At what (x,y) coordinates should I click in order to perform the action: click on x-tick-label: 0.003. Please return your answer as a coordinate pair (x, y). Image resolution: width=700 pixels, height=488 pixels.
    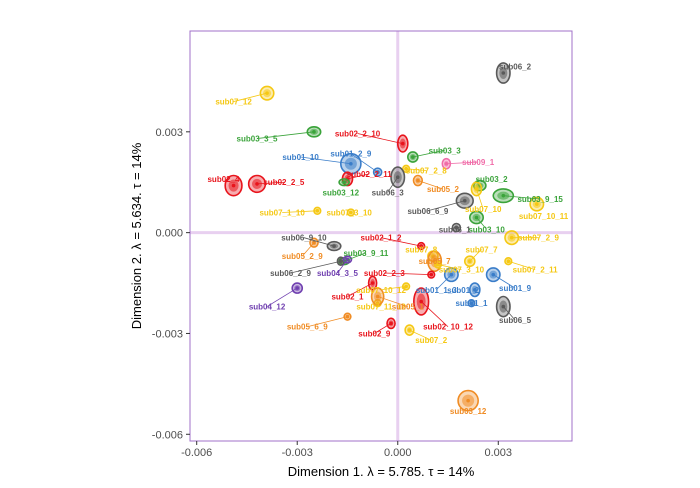
    Looking at the image, I should click on (499, 453).